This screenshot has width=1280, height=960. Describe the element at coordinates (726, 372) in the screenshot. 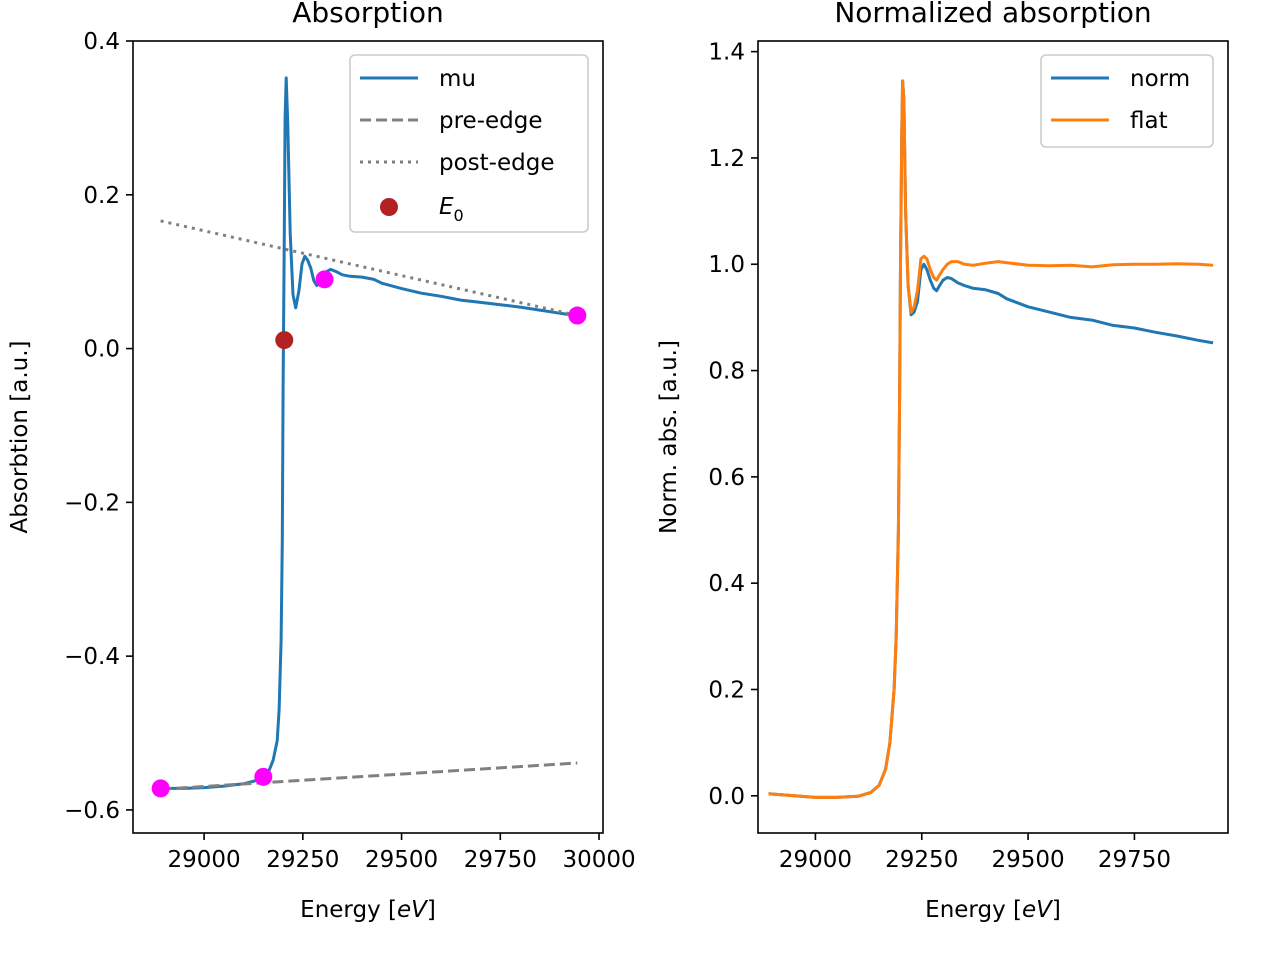

I see `normalized-y-tick-label: 0.8` at that location.